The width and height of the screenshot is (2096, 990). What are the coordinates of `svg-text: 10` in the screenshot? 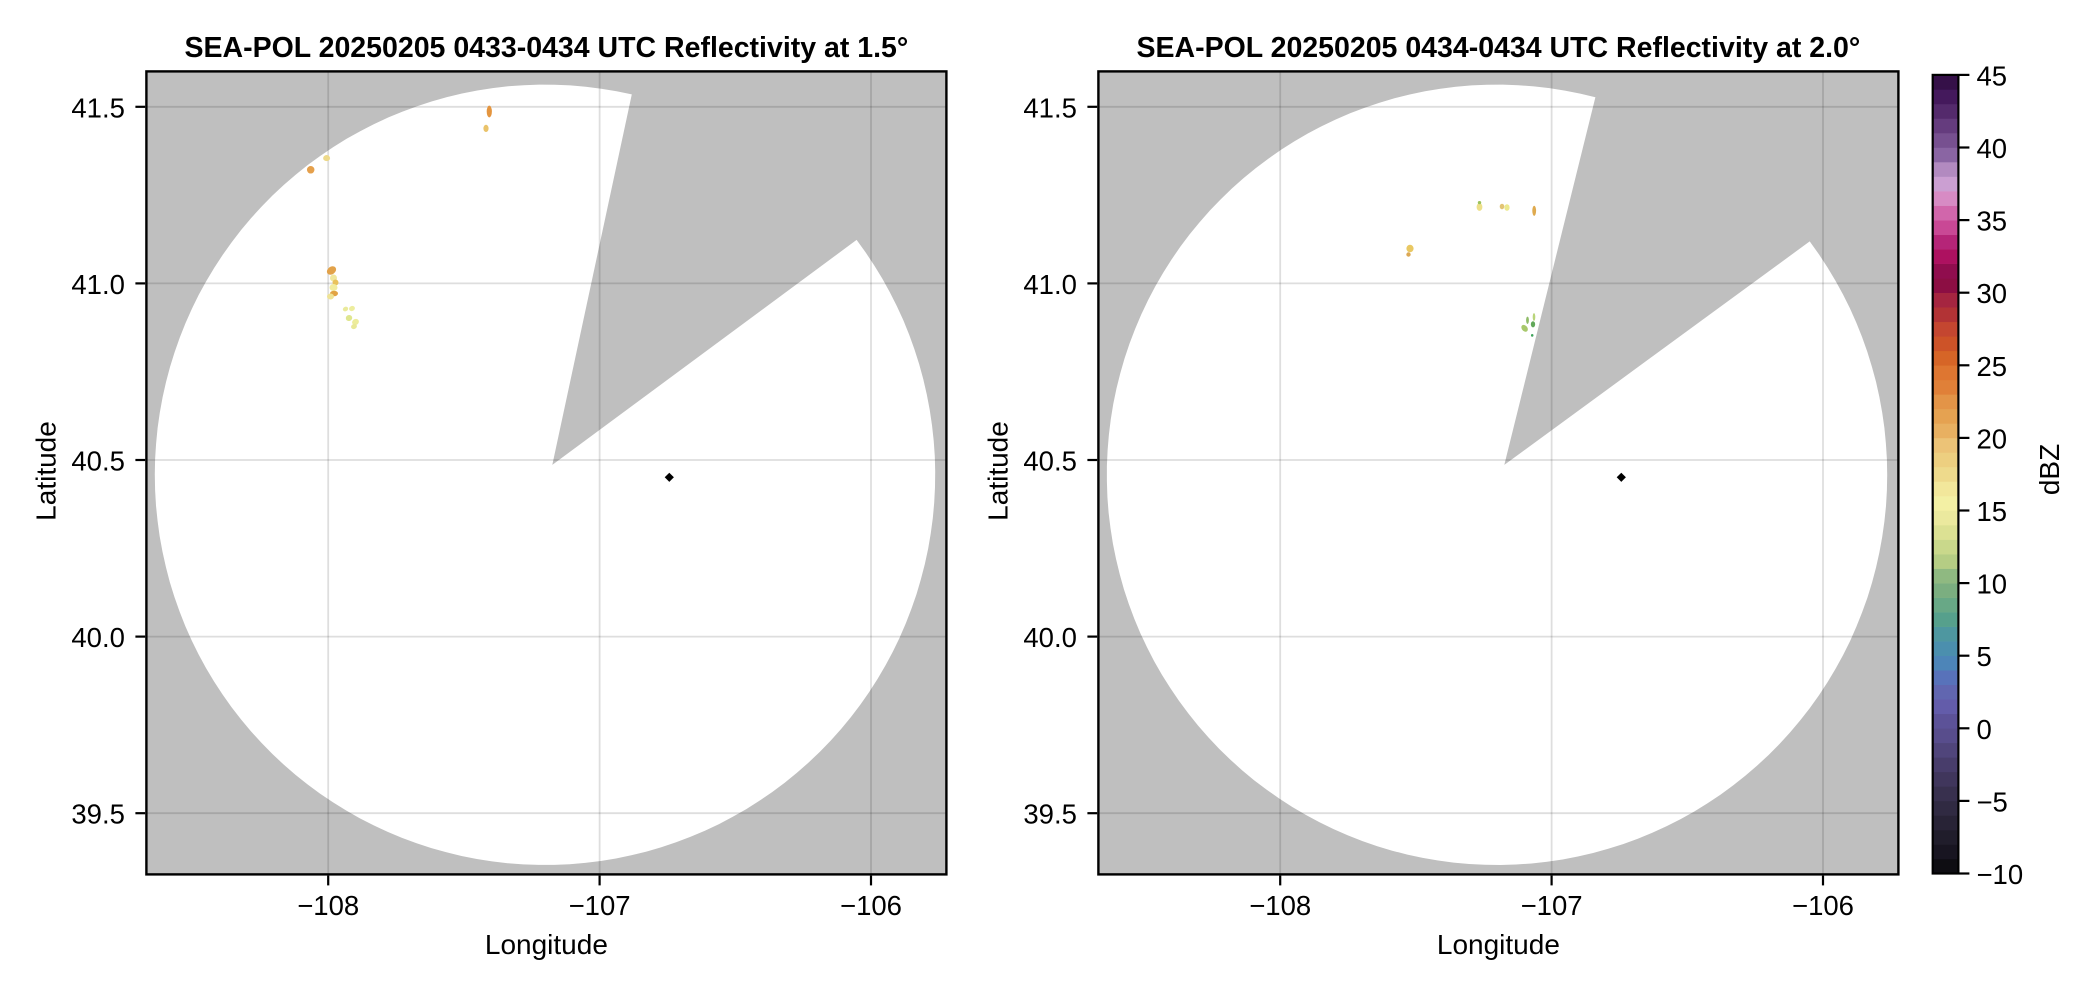 It's located at (1992, 584).